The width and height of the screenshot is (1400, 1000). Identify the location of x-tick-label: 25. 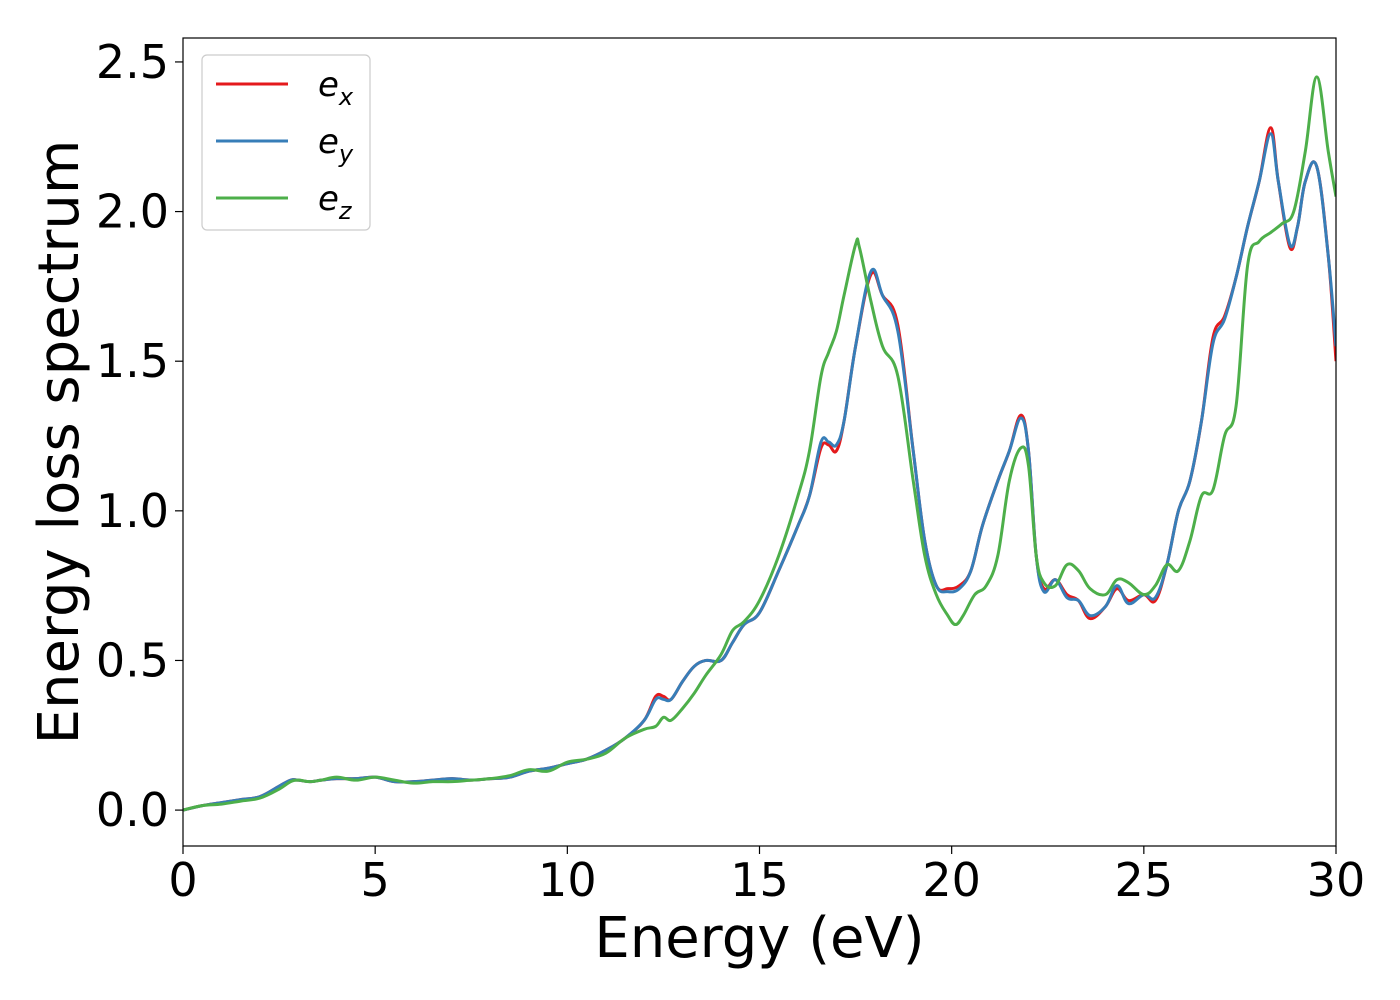
(1144, 880).